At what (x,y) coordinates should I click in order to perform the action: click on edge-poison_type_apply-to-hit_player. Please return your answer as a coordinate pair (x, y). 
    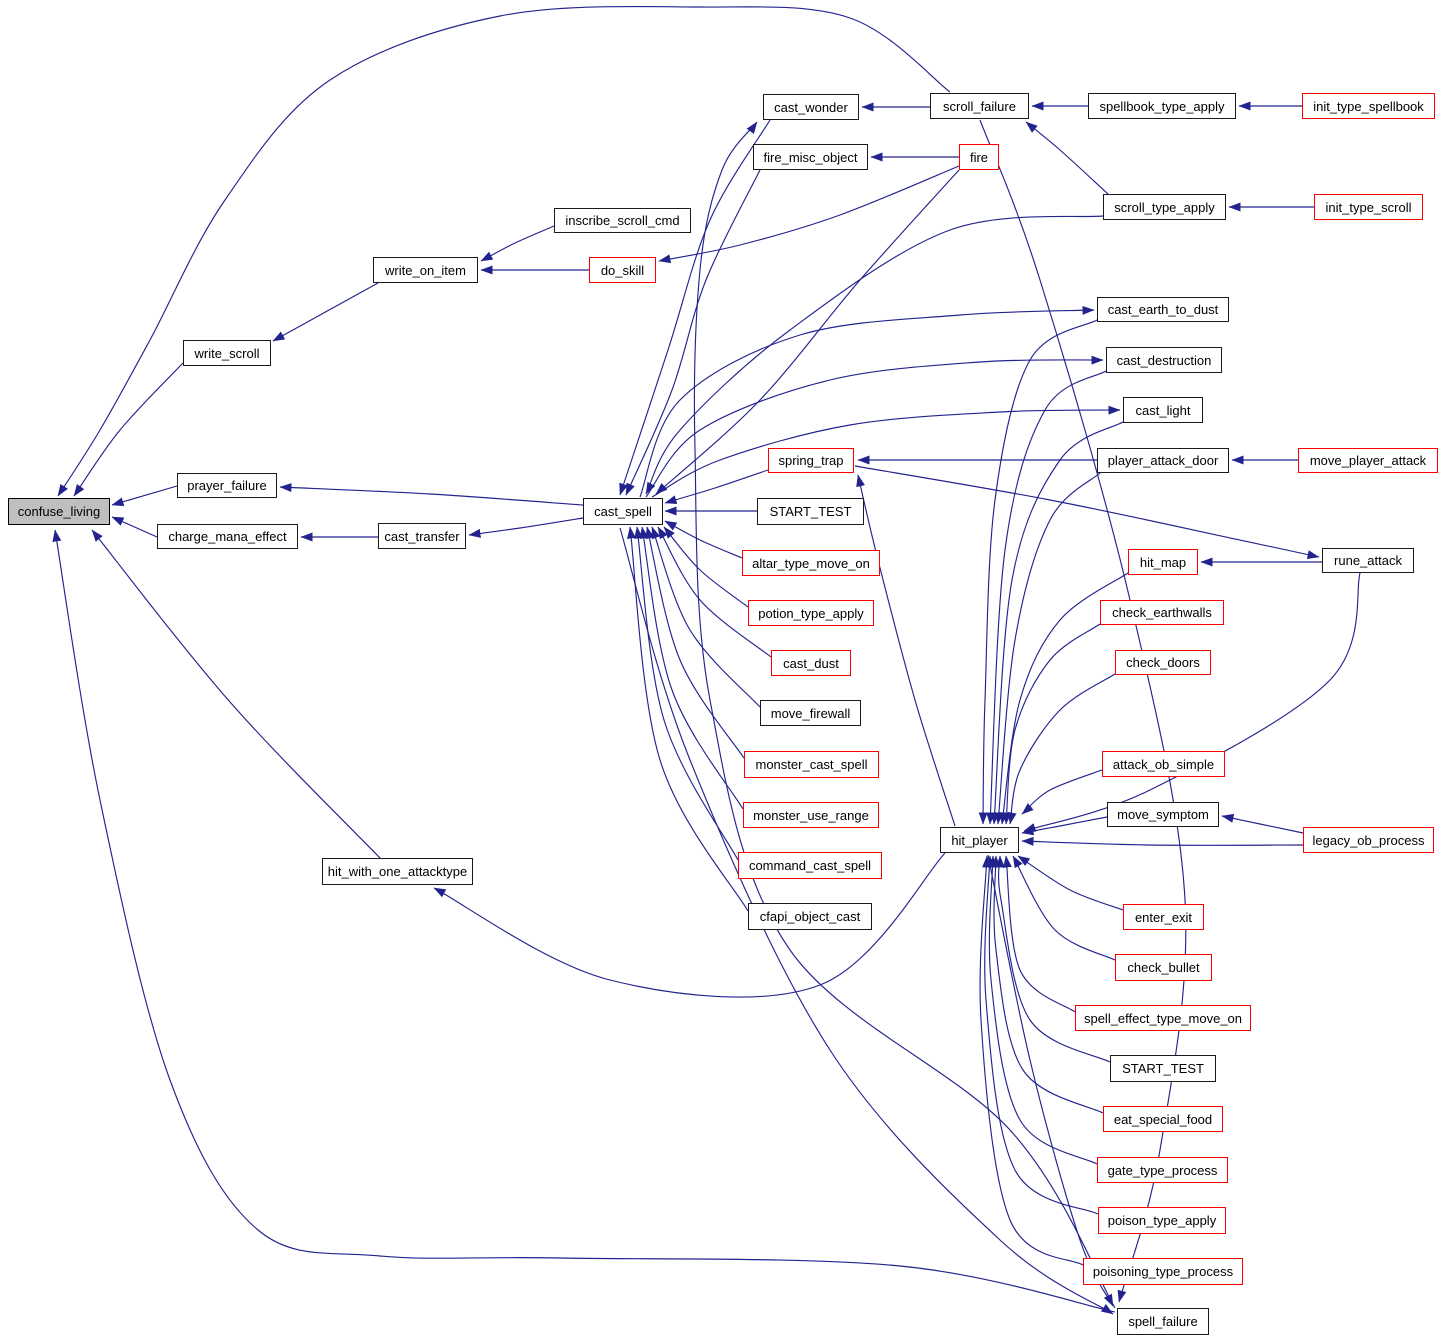
    Looking at the image, I should click on (1041, 1035).